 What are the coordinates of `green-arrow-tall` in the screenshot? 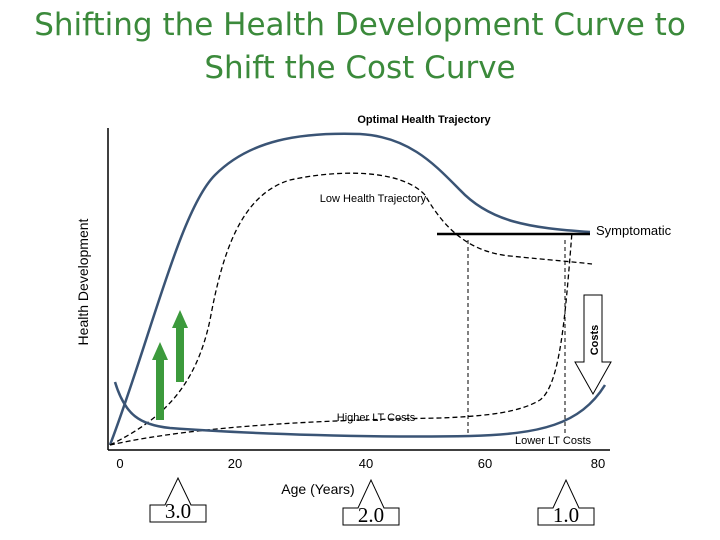 It's located at (180, 346).